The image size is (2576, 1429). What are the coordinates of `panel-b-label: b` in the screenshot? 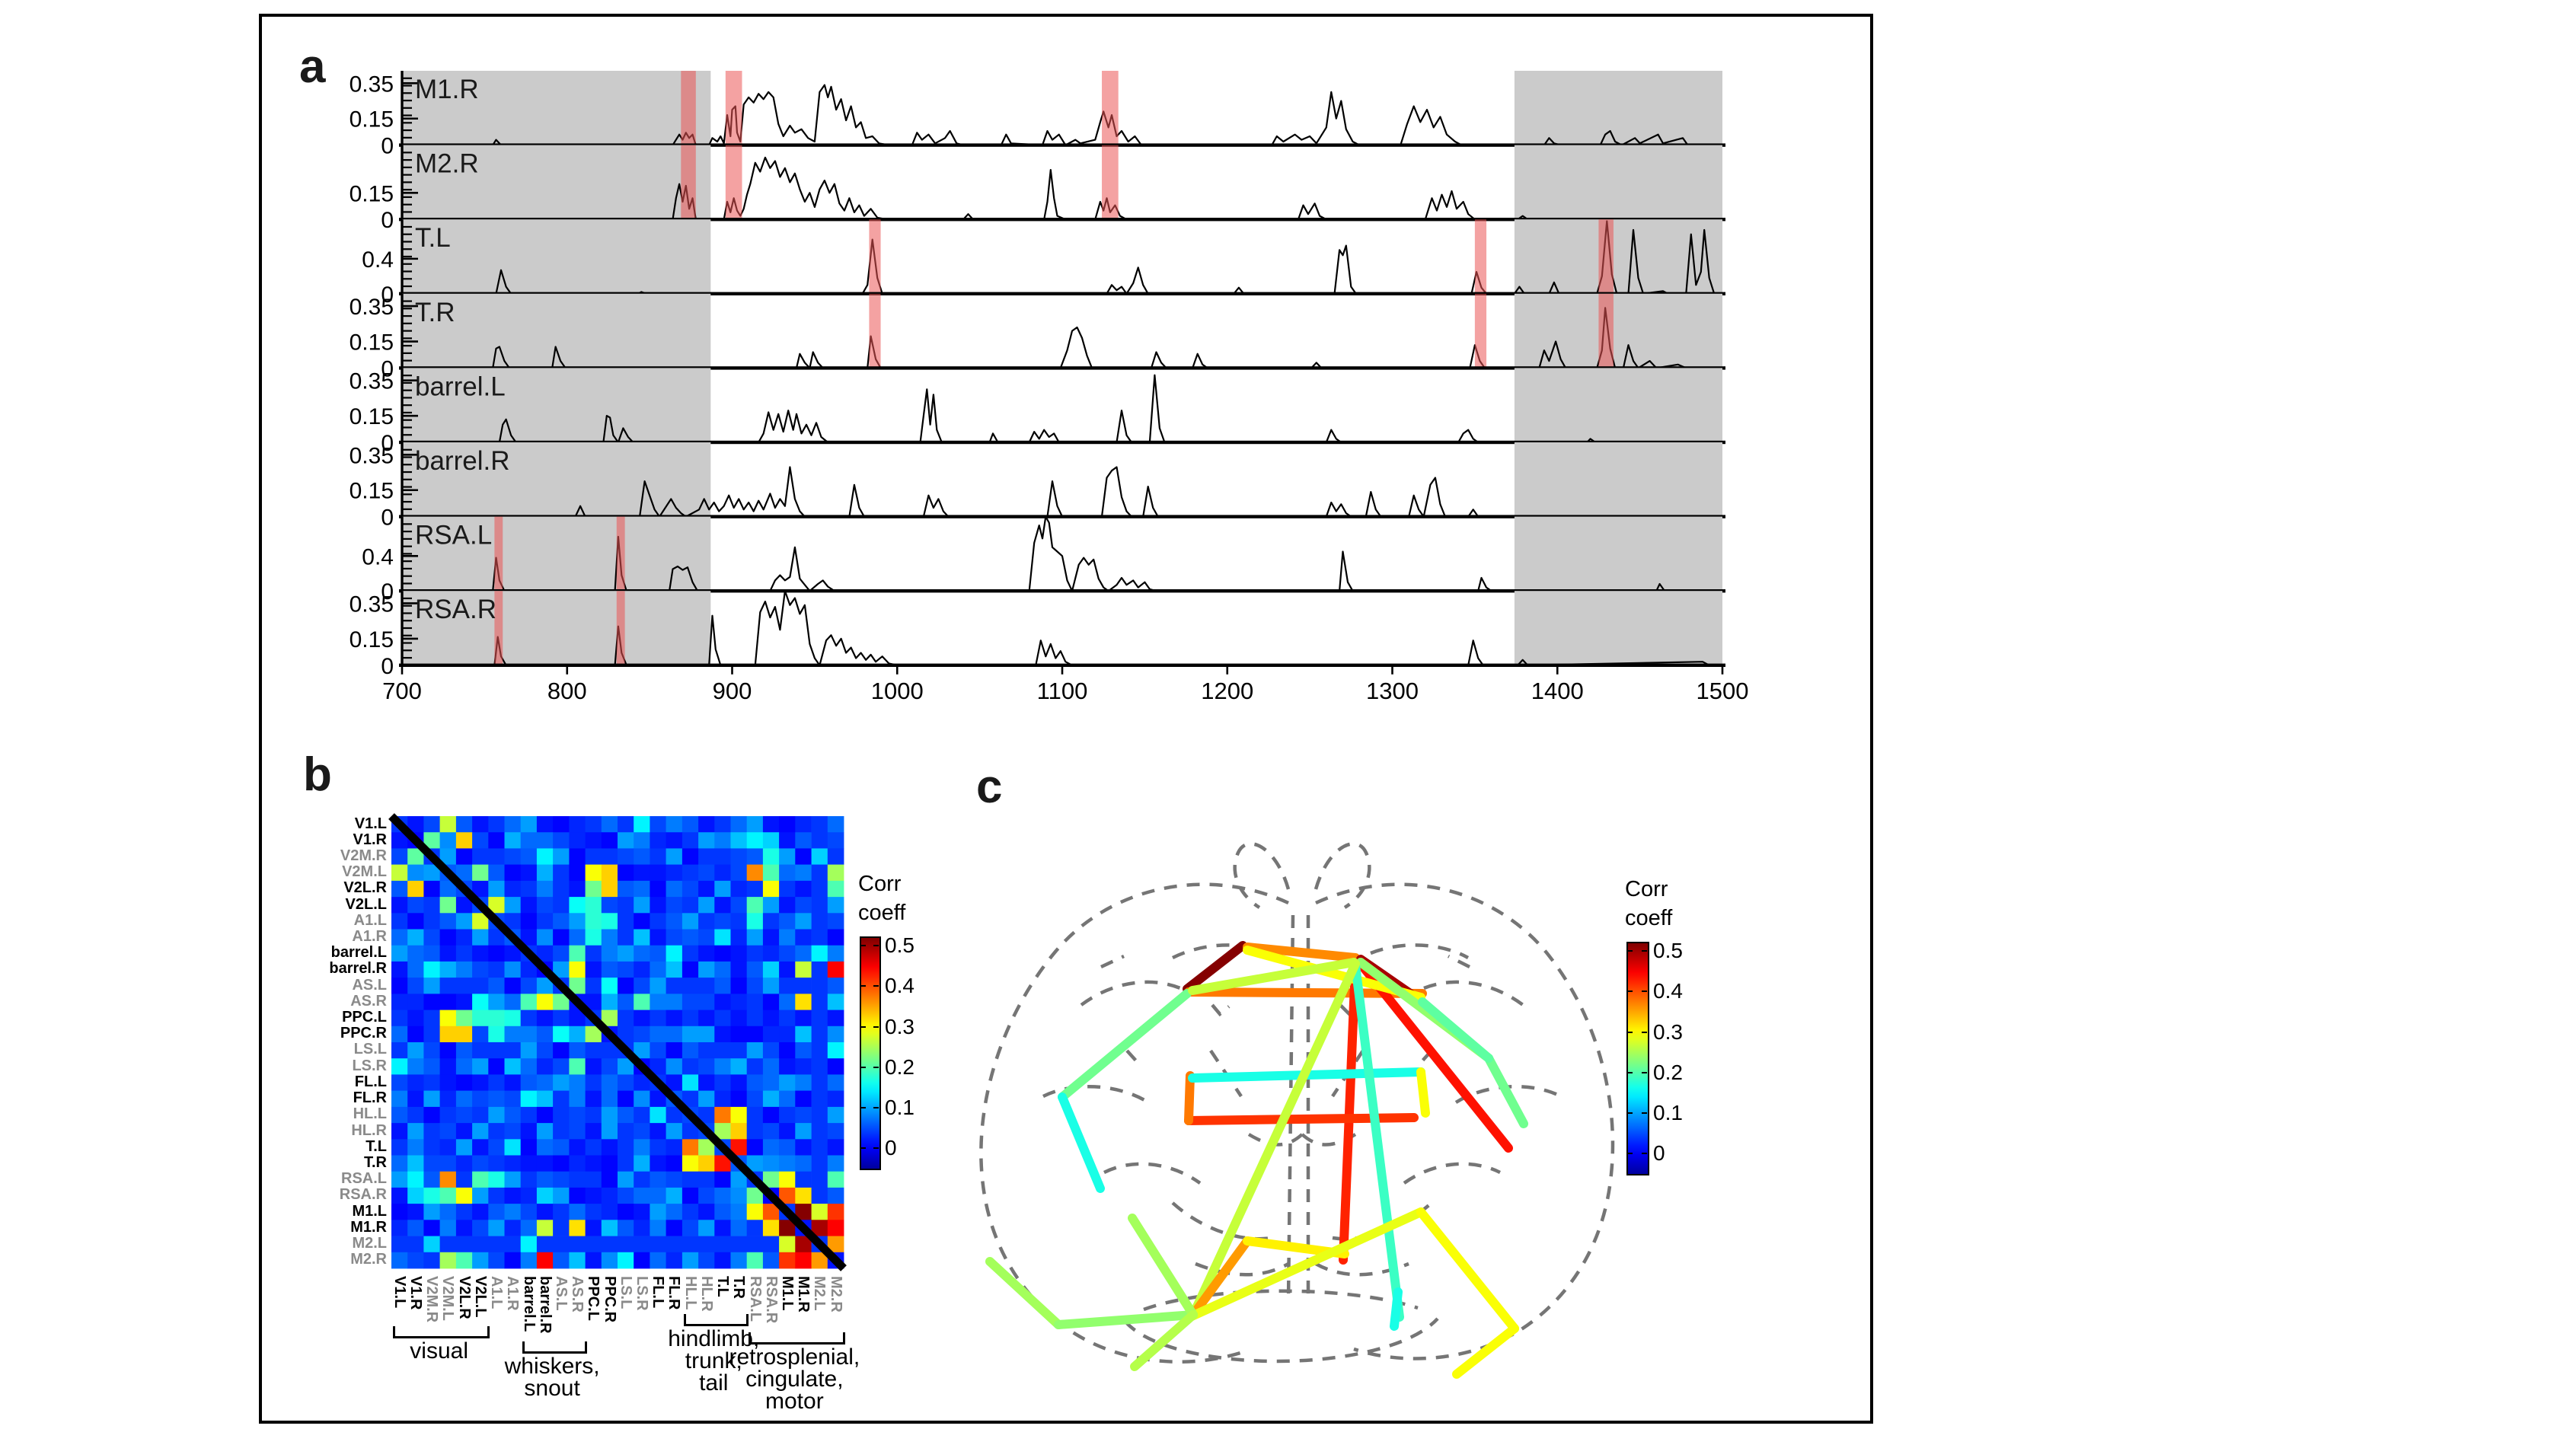 It's located at (317, 774).